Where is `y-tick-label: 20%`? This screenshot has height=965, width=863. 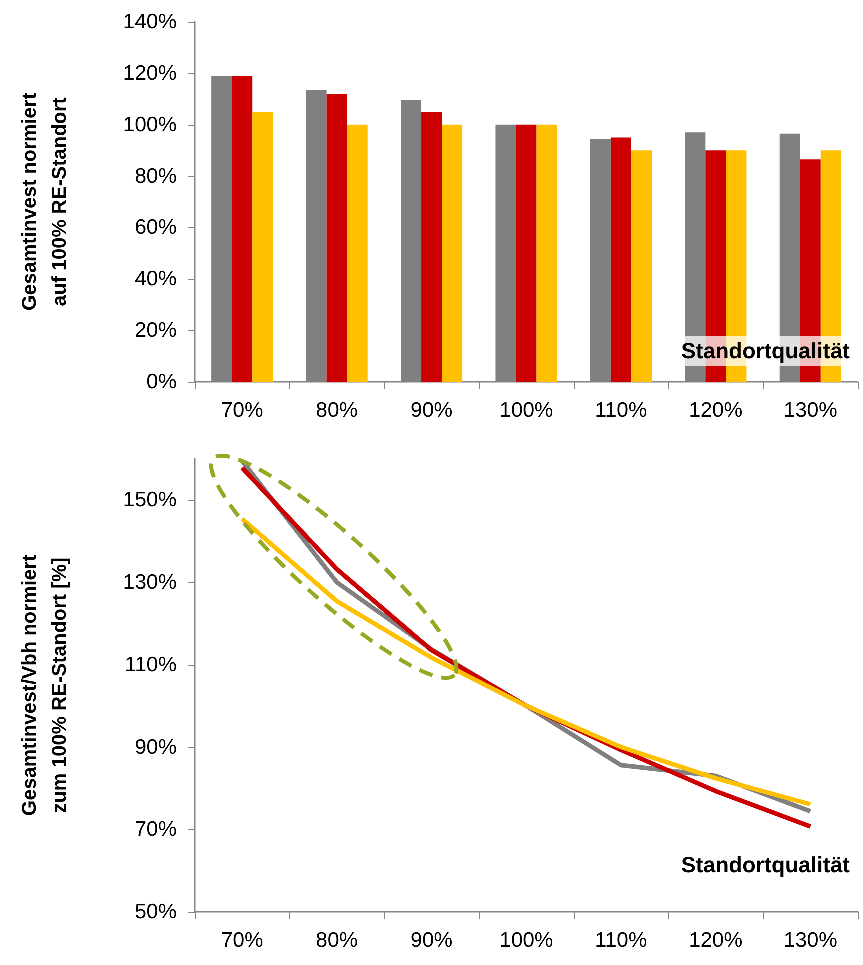 y-tick-label: 20% is located at coordinates (155, 330).